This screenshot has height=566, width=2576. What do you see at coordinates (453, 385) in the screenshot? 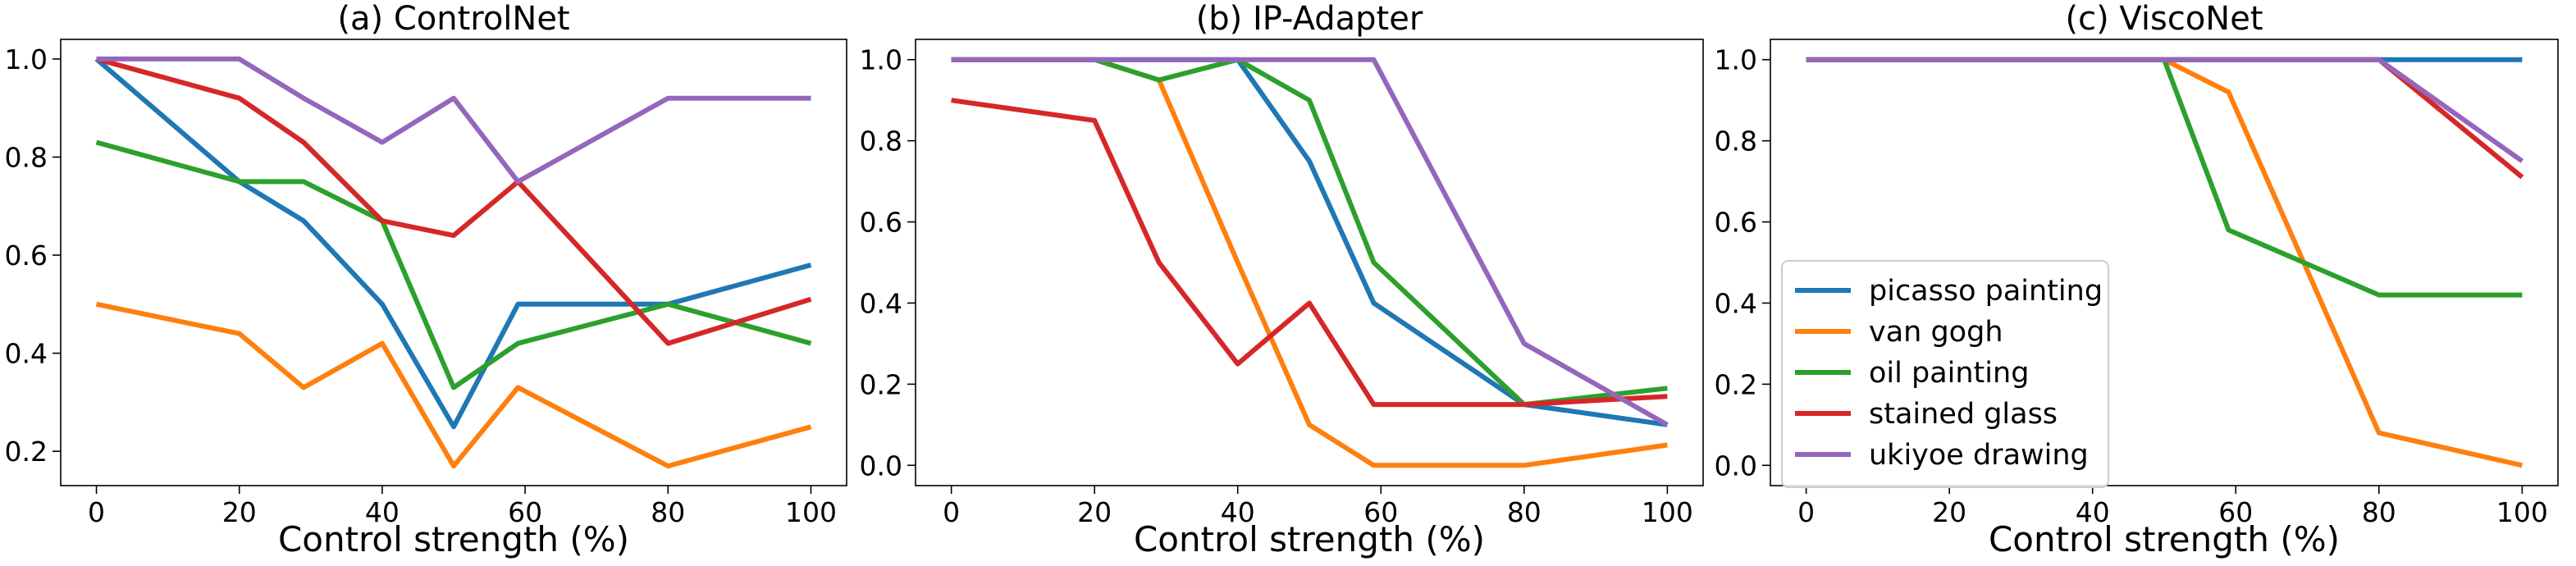
I see `series-line-van-gogh` at bounding box center [453, 385].